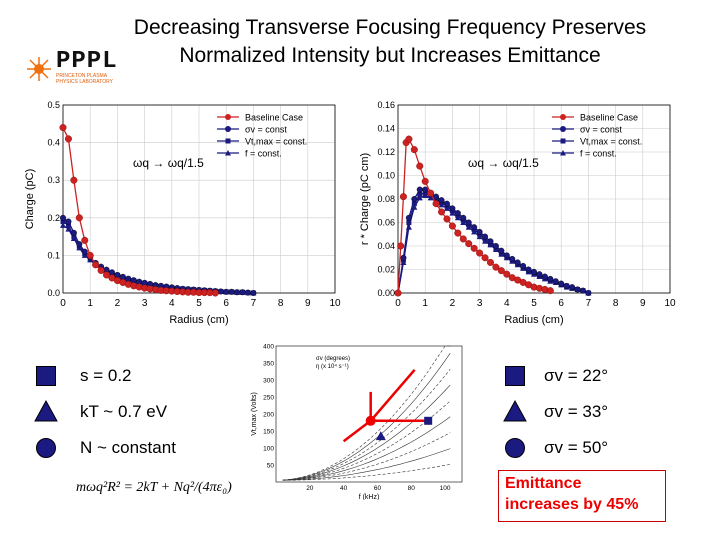  What do you see at coordinates (106, 375) in the screenshot?
I see `param-s: s = 0.2` at bounding box center [106, 375].